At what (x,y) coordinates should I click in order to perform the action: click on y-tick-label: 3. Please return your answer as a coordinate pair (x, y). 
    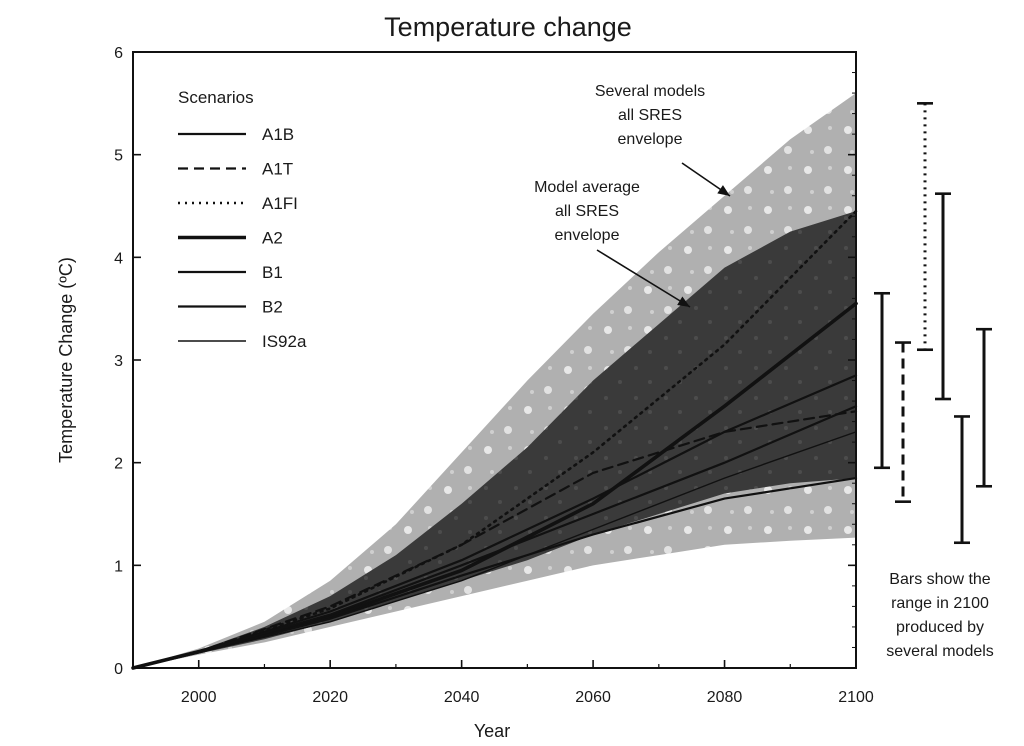
    Looking at the image, I should click on (118, 361).